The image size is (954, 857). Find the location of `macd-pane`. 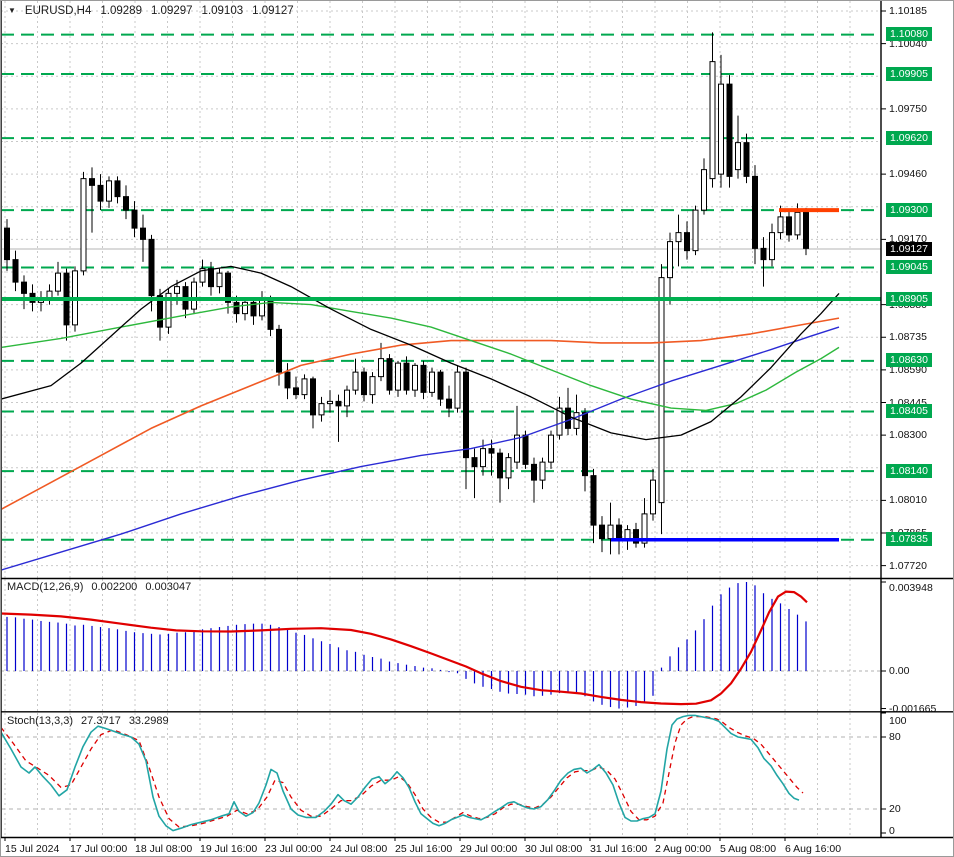

macd-pane is located at coordinates (441, 645).